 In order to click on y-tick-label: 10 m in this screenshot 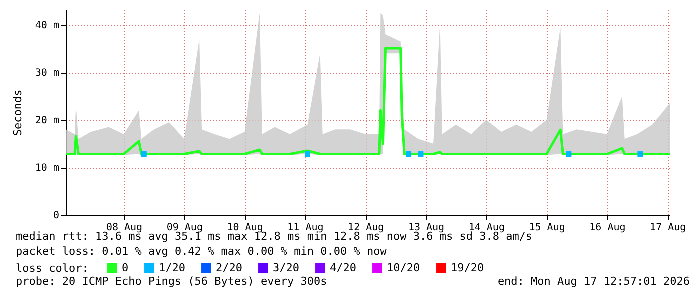, I will do `click(47, 168)`.